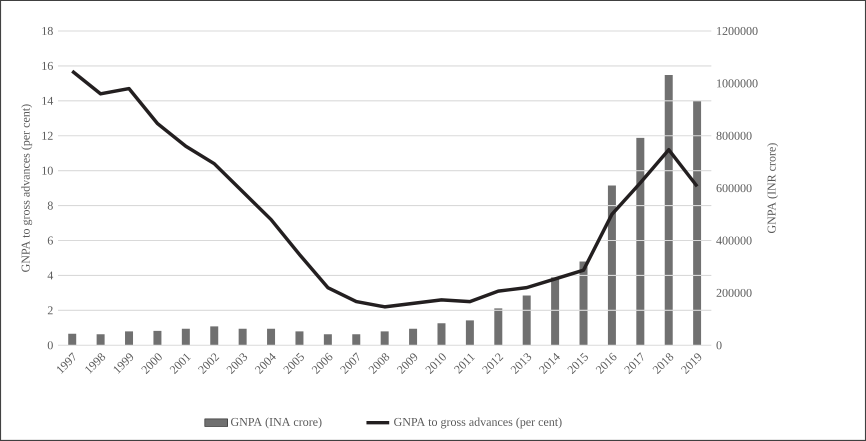 The width and height of the screenshot is (866, 441). What do you see at coordinates (734, 136) in the screenshot?
I see `y2-tick-label: 800000` at bounding box center [734, 136].